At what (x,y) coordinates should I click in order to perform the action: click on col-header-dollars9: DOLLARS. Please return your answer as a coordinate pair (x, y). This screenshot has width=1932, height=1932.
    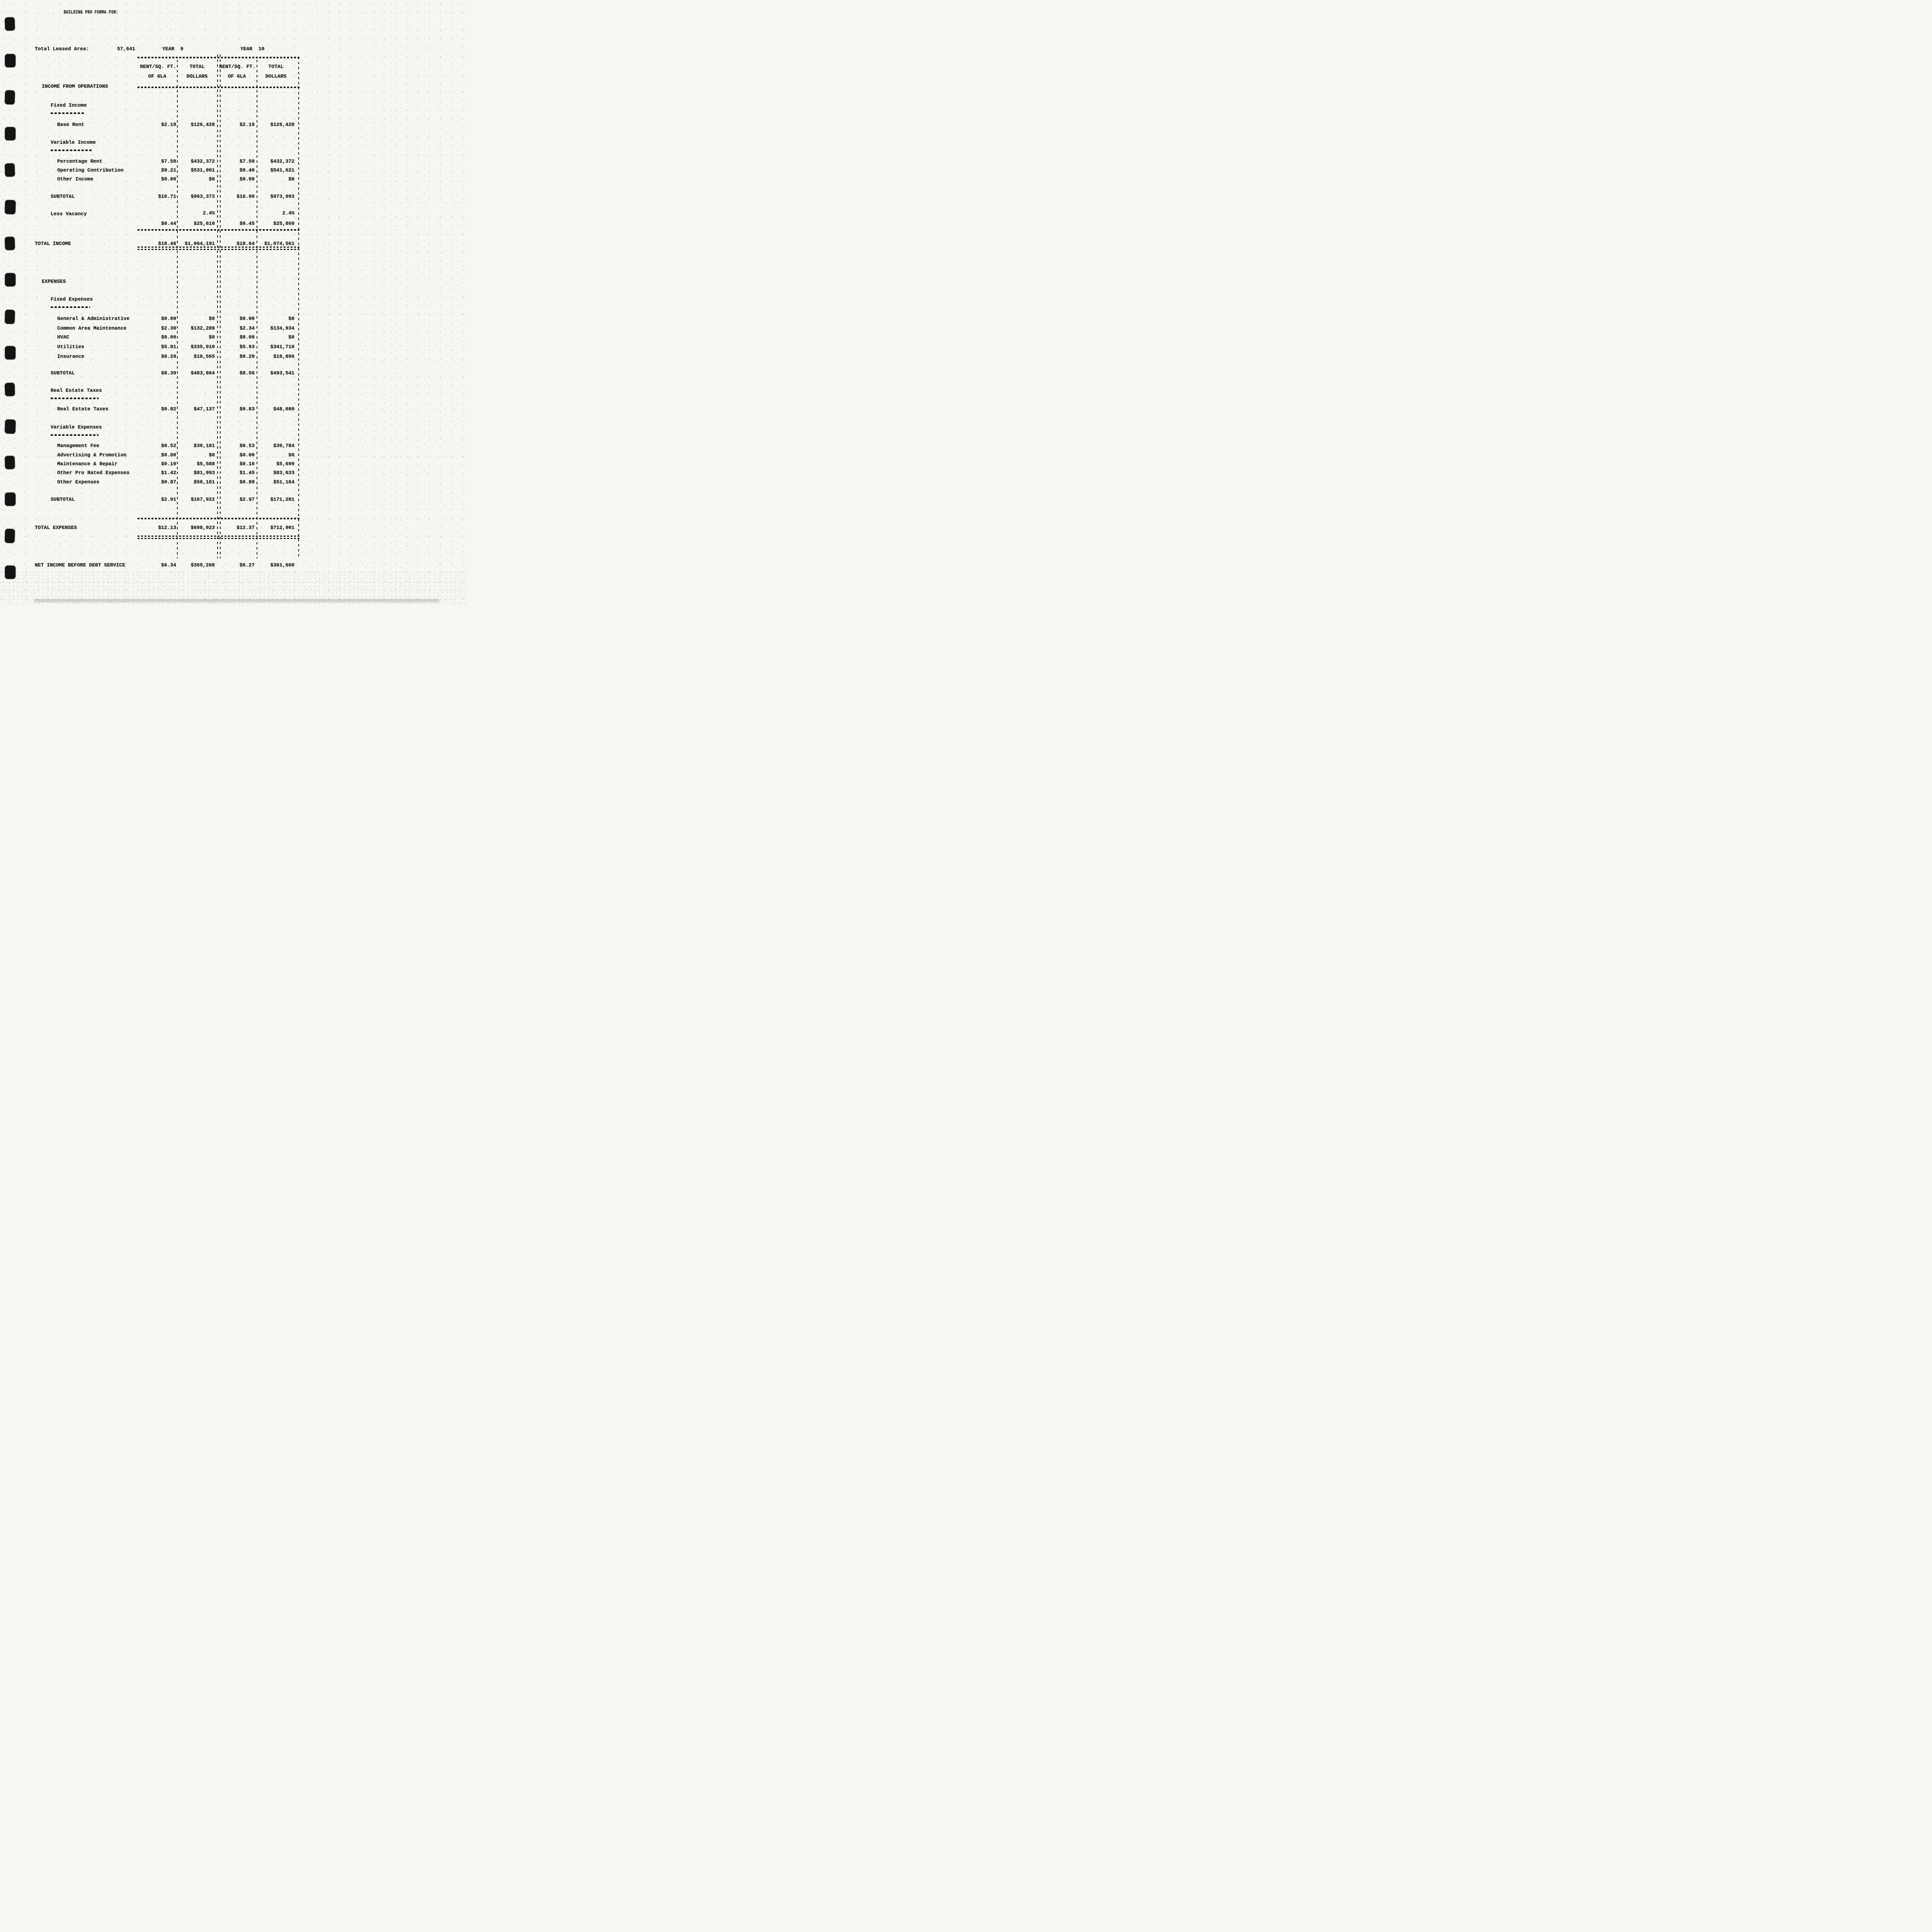
    Looking at the image, I should click on (197, 76).